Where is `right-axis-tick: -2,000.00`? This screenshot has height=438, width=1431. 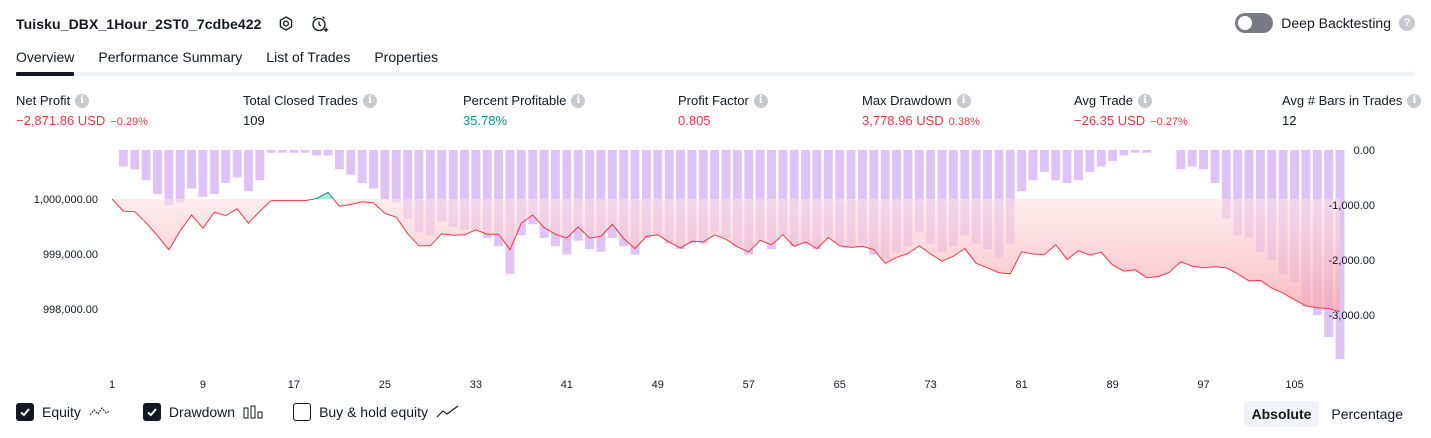
right-axis-tick: -2,000.00 is located at coordinates (1352, 261).